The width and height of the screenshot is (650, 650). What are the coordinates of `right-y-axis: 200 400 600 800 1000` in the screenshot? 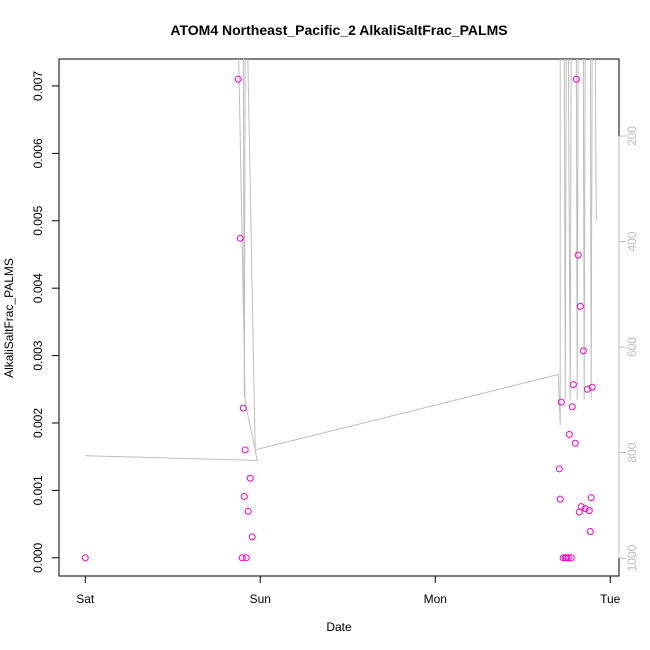 It's located at (628, 348).